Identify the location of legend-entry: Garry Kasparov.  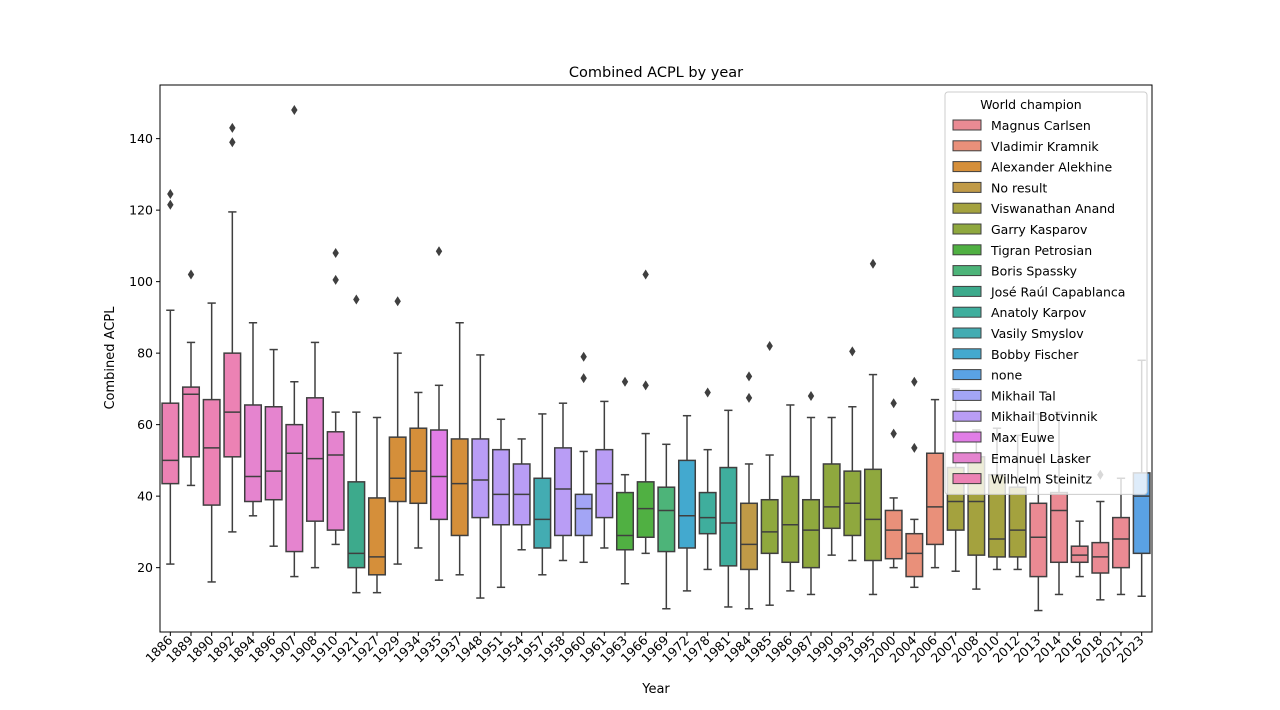
(1020, 229).